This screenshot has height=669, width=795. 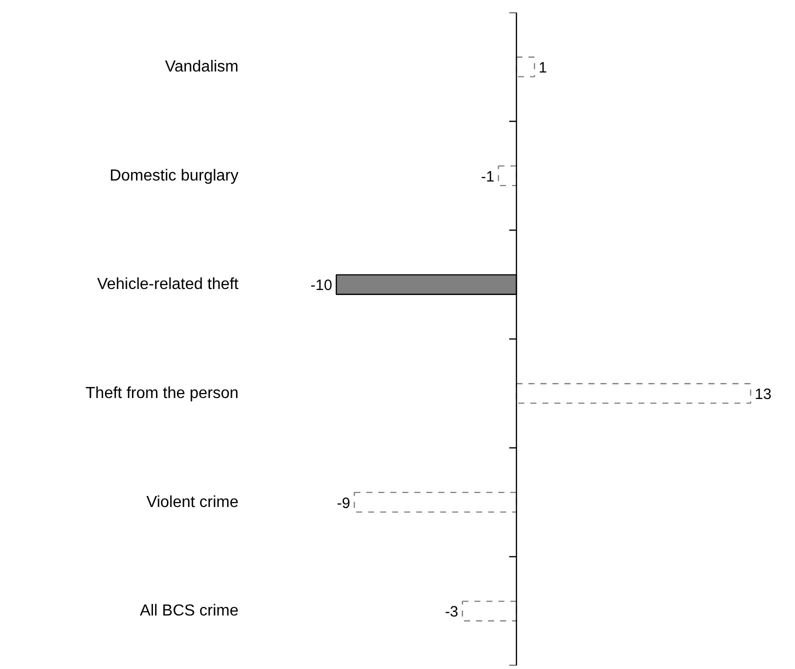 I want to click on data-label: -1, so click(x=487, y=177).